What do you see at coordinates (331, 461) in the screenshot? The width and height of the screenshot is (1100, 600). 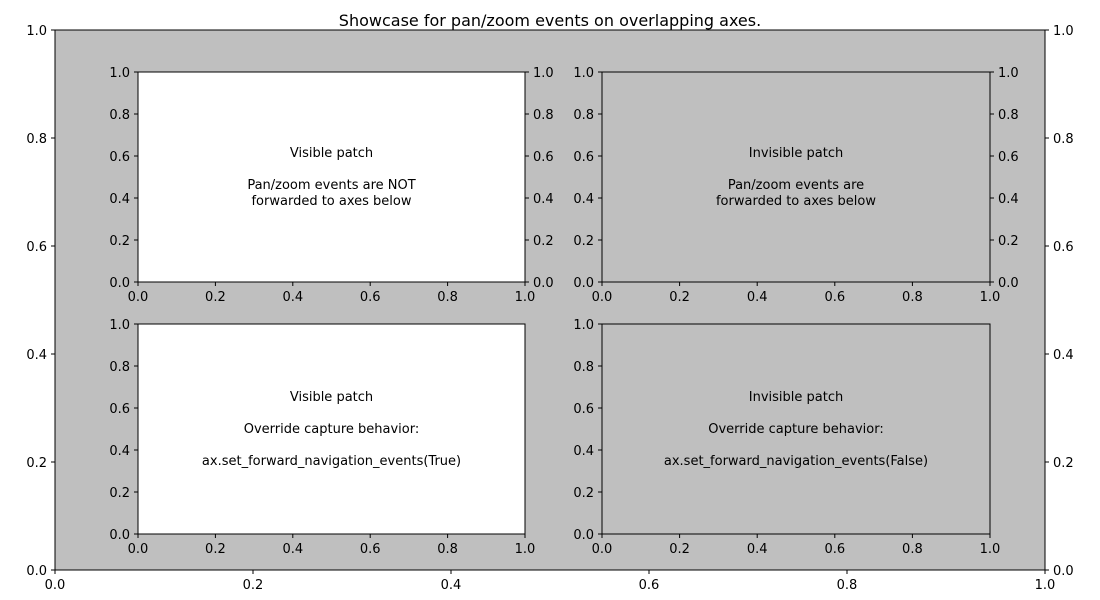 I see `annotation-text: ax.set_forward_navigation_events(True)` at bounding box center [331, 461].